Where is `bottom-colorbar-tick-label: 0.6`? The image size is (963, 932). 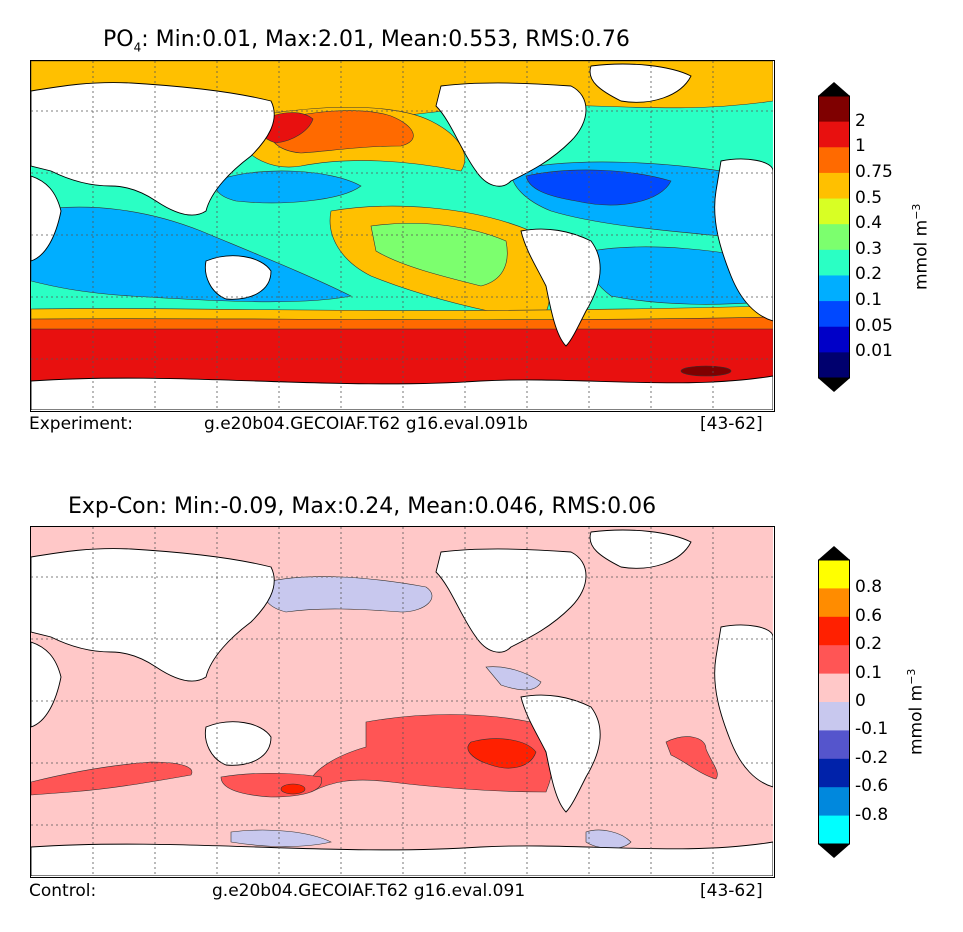 bottom-colorbar-tick-label: 0.6 is located at coordinates (869, 615).